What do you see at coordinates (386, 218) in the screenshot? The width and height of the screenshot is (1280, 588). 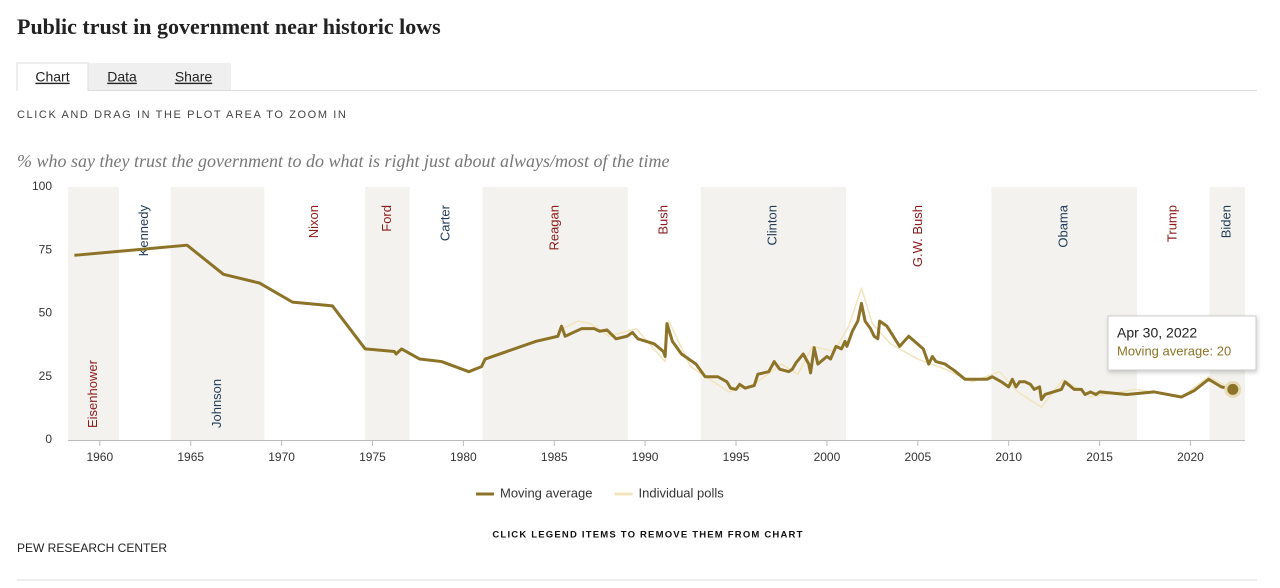 I see `president-label: Ford` at bounding box center [386, 218].